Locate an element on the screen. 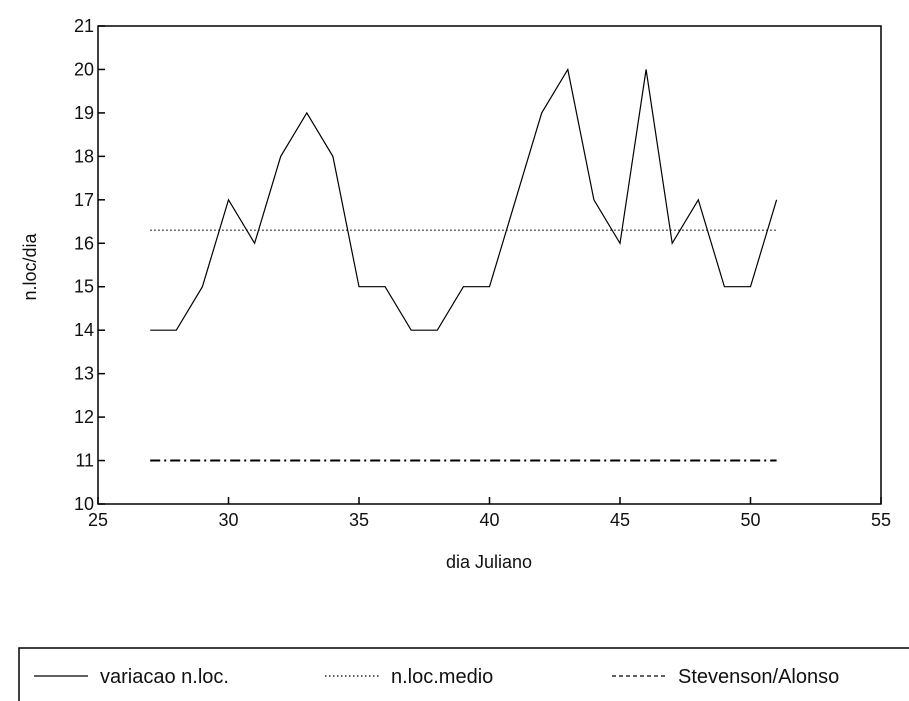  y-tick-label: 21 is located at coordinates (84, 26).